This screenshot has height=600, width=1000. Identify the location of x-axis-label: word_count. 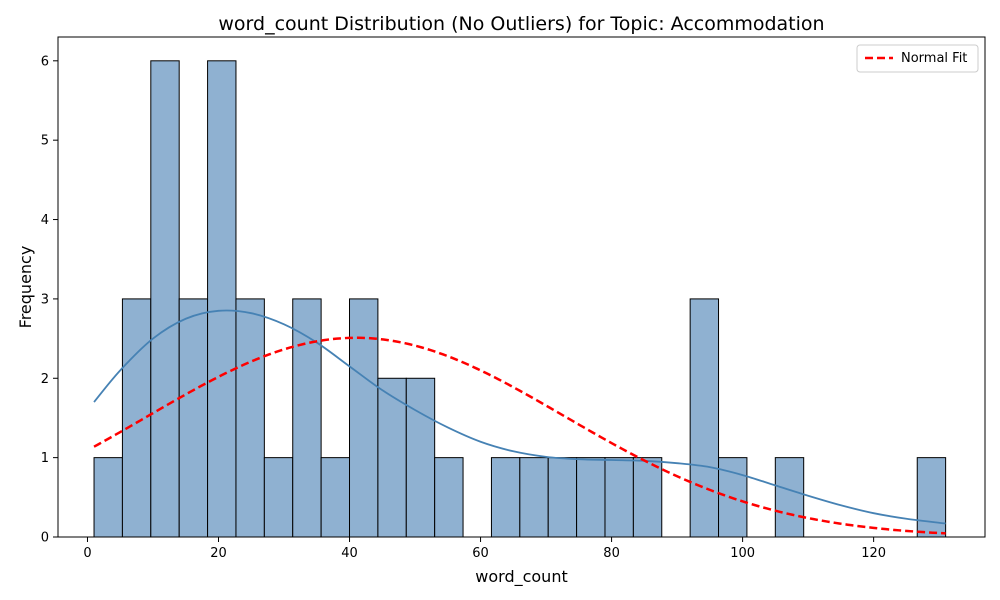
(521, 577).